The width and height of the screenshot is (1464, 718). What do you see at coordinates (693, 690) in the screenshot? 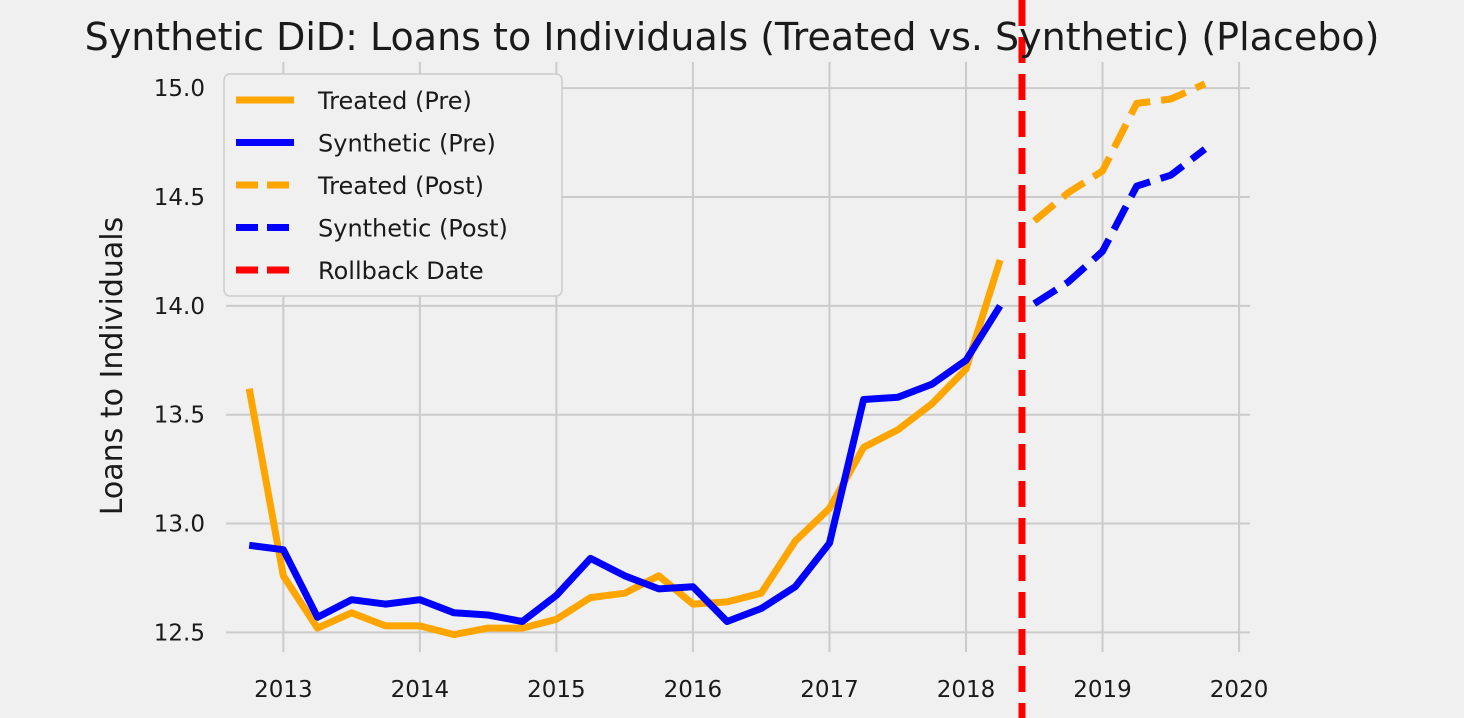
I see `x-tick-label-2016: 2016` at bounding box center [693, 690].